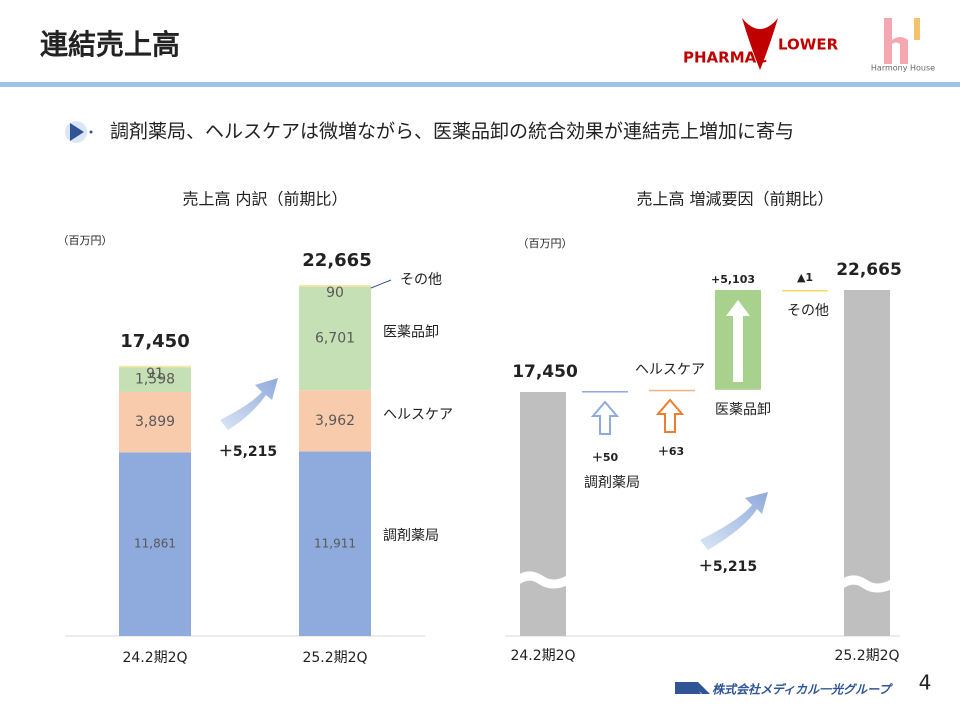  Describe the element at coordinates (480, 84) in the screenshot. I see `header-rule` at that location.